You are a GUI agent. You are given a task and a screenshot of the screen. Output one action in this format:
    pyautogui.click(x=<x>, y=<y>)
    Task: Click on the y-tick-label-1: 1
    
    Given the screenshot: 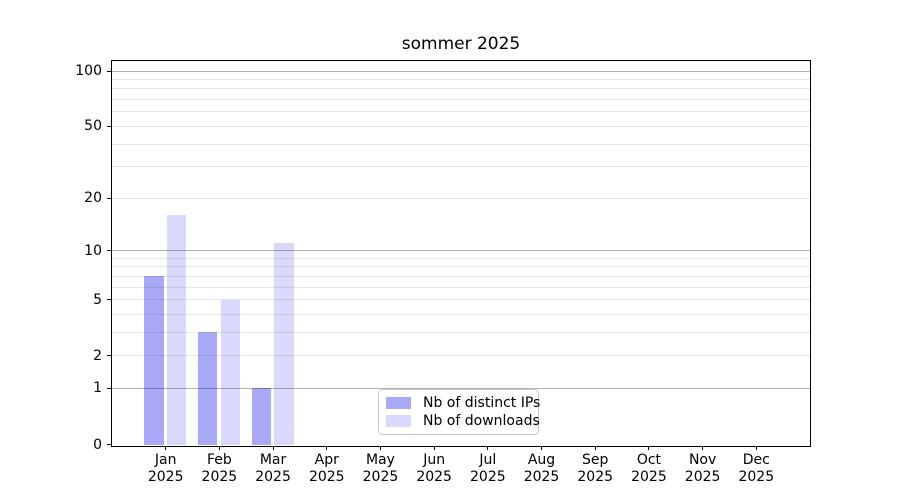 What is the action you would take?
    pyautogui.click(x=97, y=388)
    